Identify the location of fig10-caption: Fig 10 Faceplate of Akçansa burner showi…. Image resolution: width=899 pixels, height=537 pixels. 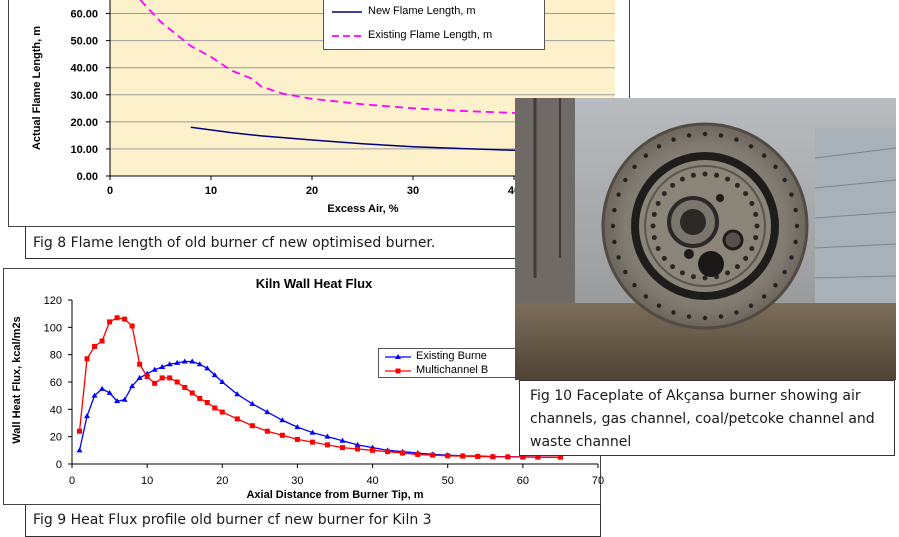
(702, 419).